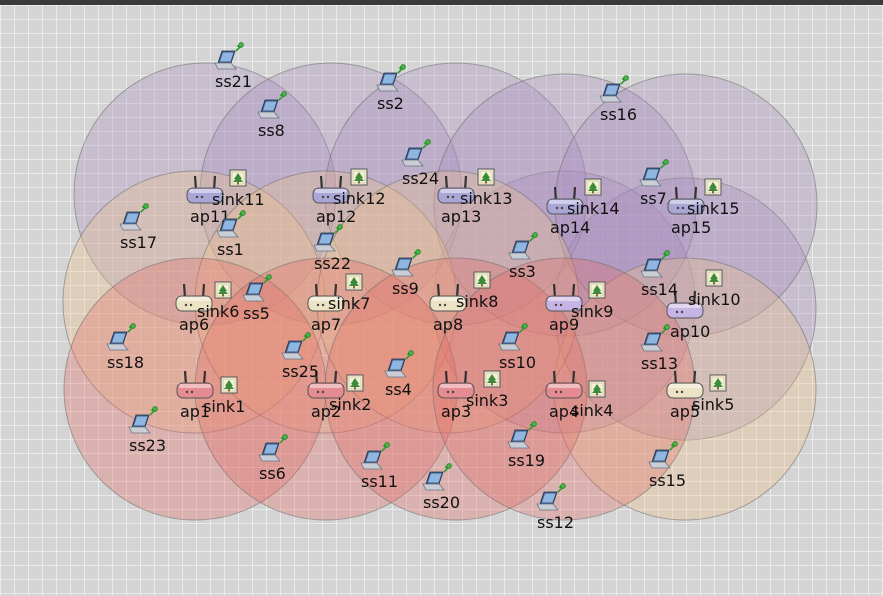 The image size is (883, 596). I want to click on sink-node-sink7: sink7, so click(349, 293).